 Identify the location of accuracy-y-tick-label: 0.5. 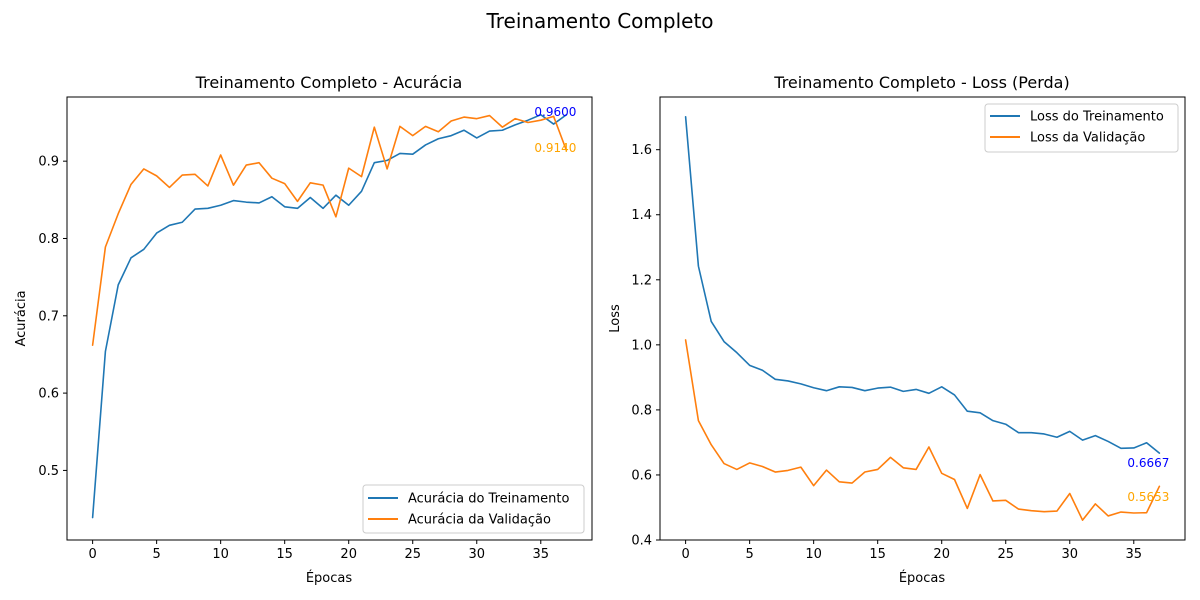
(48, 471).